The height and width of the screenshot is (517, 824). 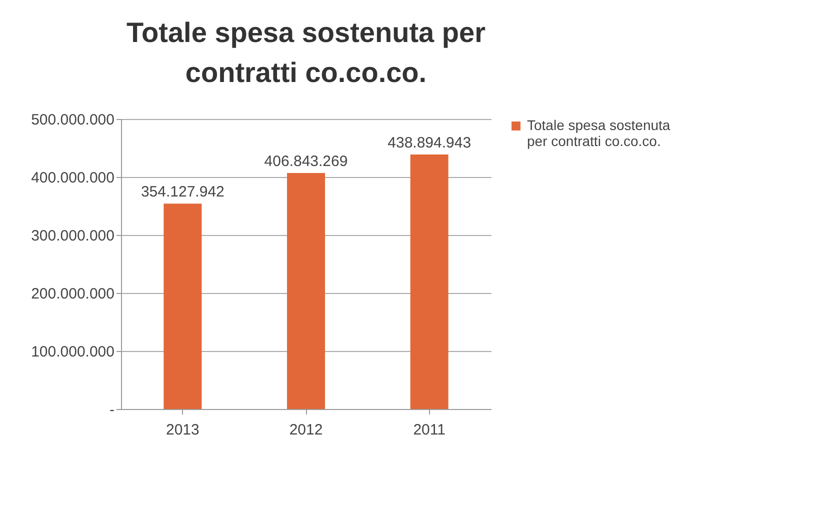 What do you see at coordinates (306, 430) in the screenshot?
I see `x-tick-label: 2012` at bounding box center [306, 430].